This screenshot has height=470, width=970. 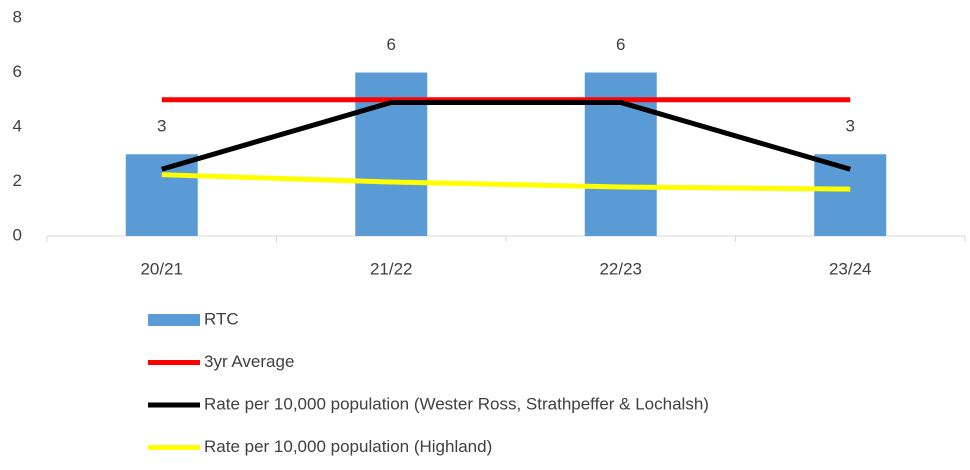 I want to click on legend-label: RTC, so click(x=221, y=318).